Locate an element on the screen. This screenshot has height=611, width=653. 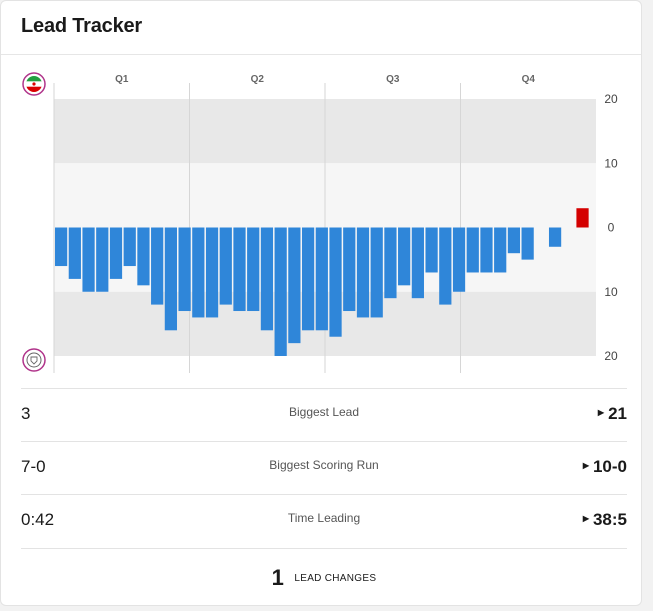
lead-changes-footer: 1 LEAD CHANGES is located at coordinates (324, 577).